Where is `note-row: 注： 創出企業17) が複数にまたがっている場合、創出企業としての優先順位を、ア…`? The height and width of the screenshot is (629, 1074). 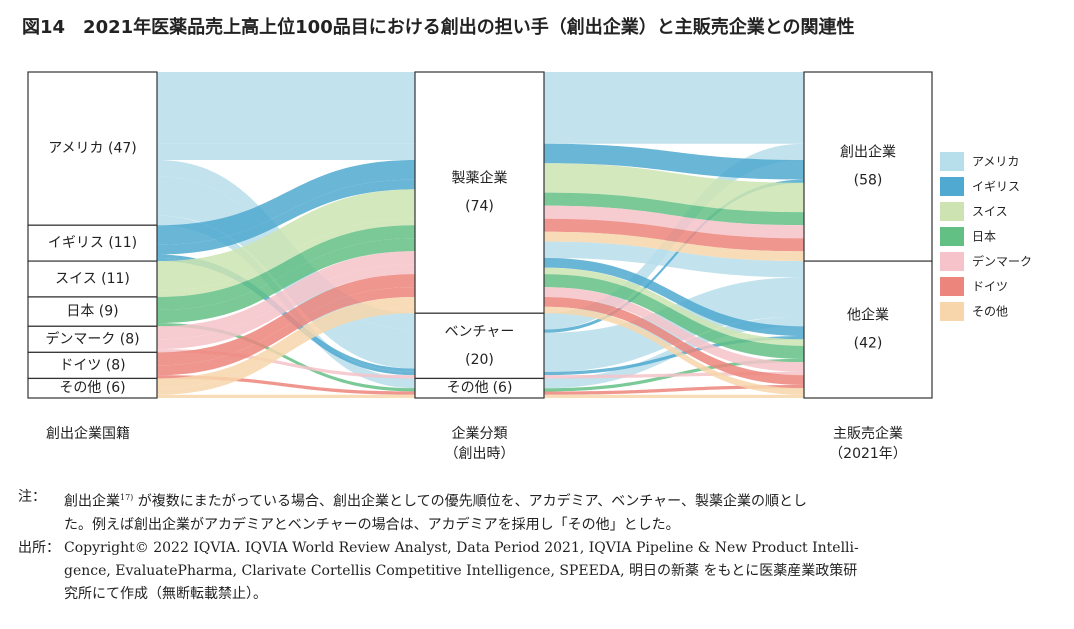 note-row: 注： 創出企業17) が複数にまたがっている場合、創出企業としての優先順位を、ア… is located at coordinates (540, 511).